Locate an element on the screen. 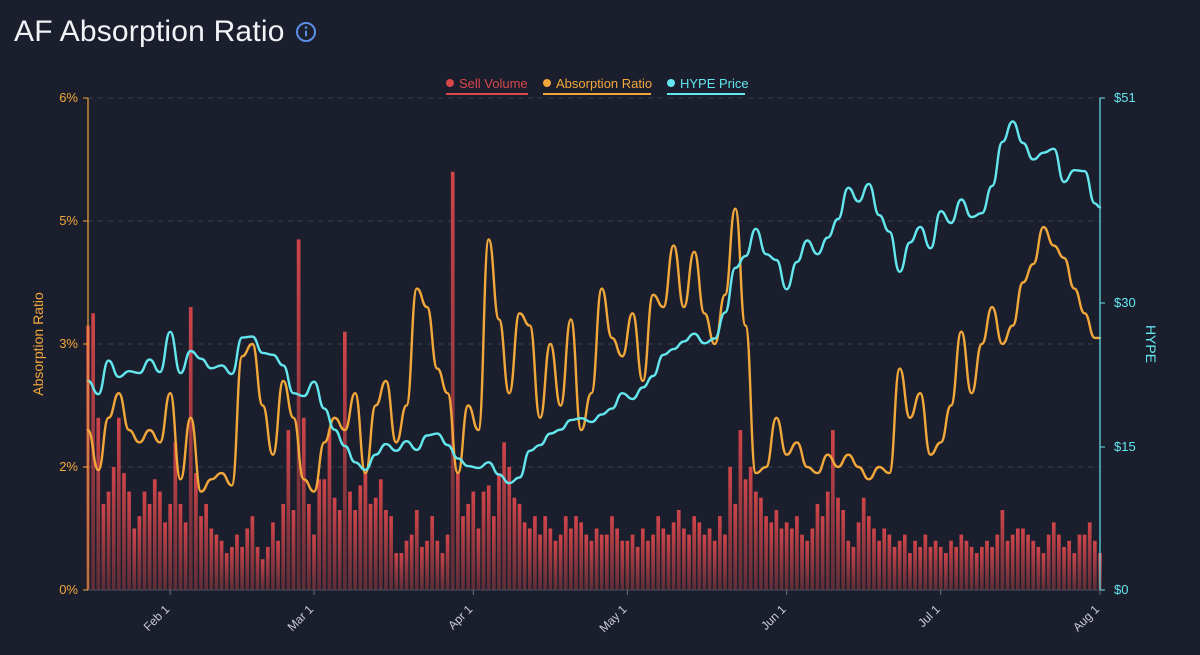 This screenshot has height=655, width=1200. legend-item-absorption-ratio: Absorption Ratio is located at coordinates (597, 85).